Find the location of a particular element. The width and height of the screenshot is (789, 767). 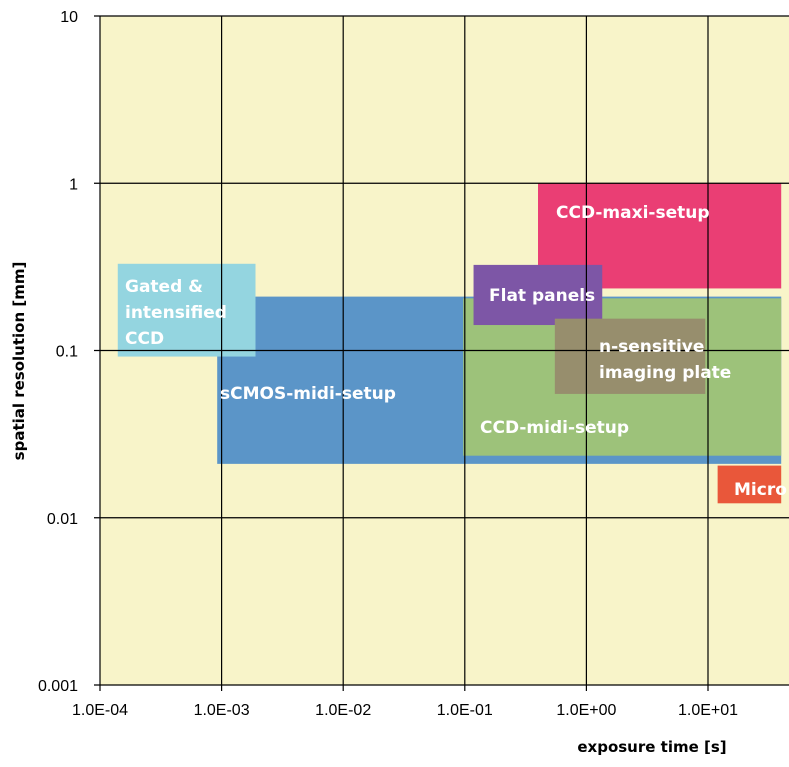

region-label-ccd-maxi-setup: CCD-maxi-setup is located at coordinates (633, 213).